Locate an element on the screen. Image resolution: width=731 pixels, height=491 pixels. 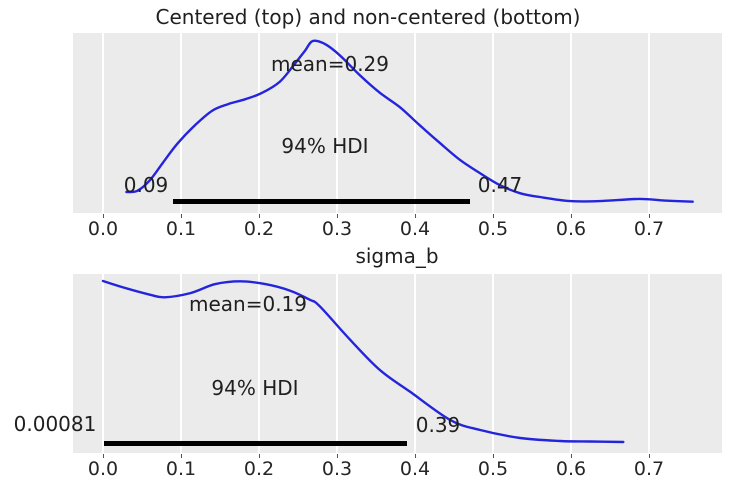
hdi-text-bottom: 94% HDI is located at coordinates (255, 388).